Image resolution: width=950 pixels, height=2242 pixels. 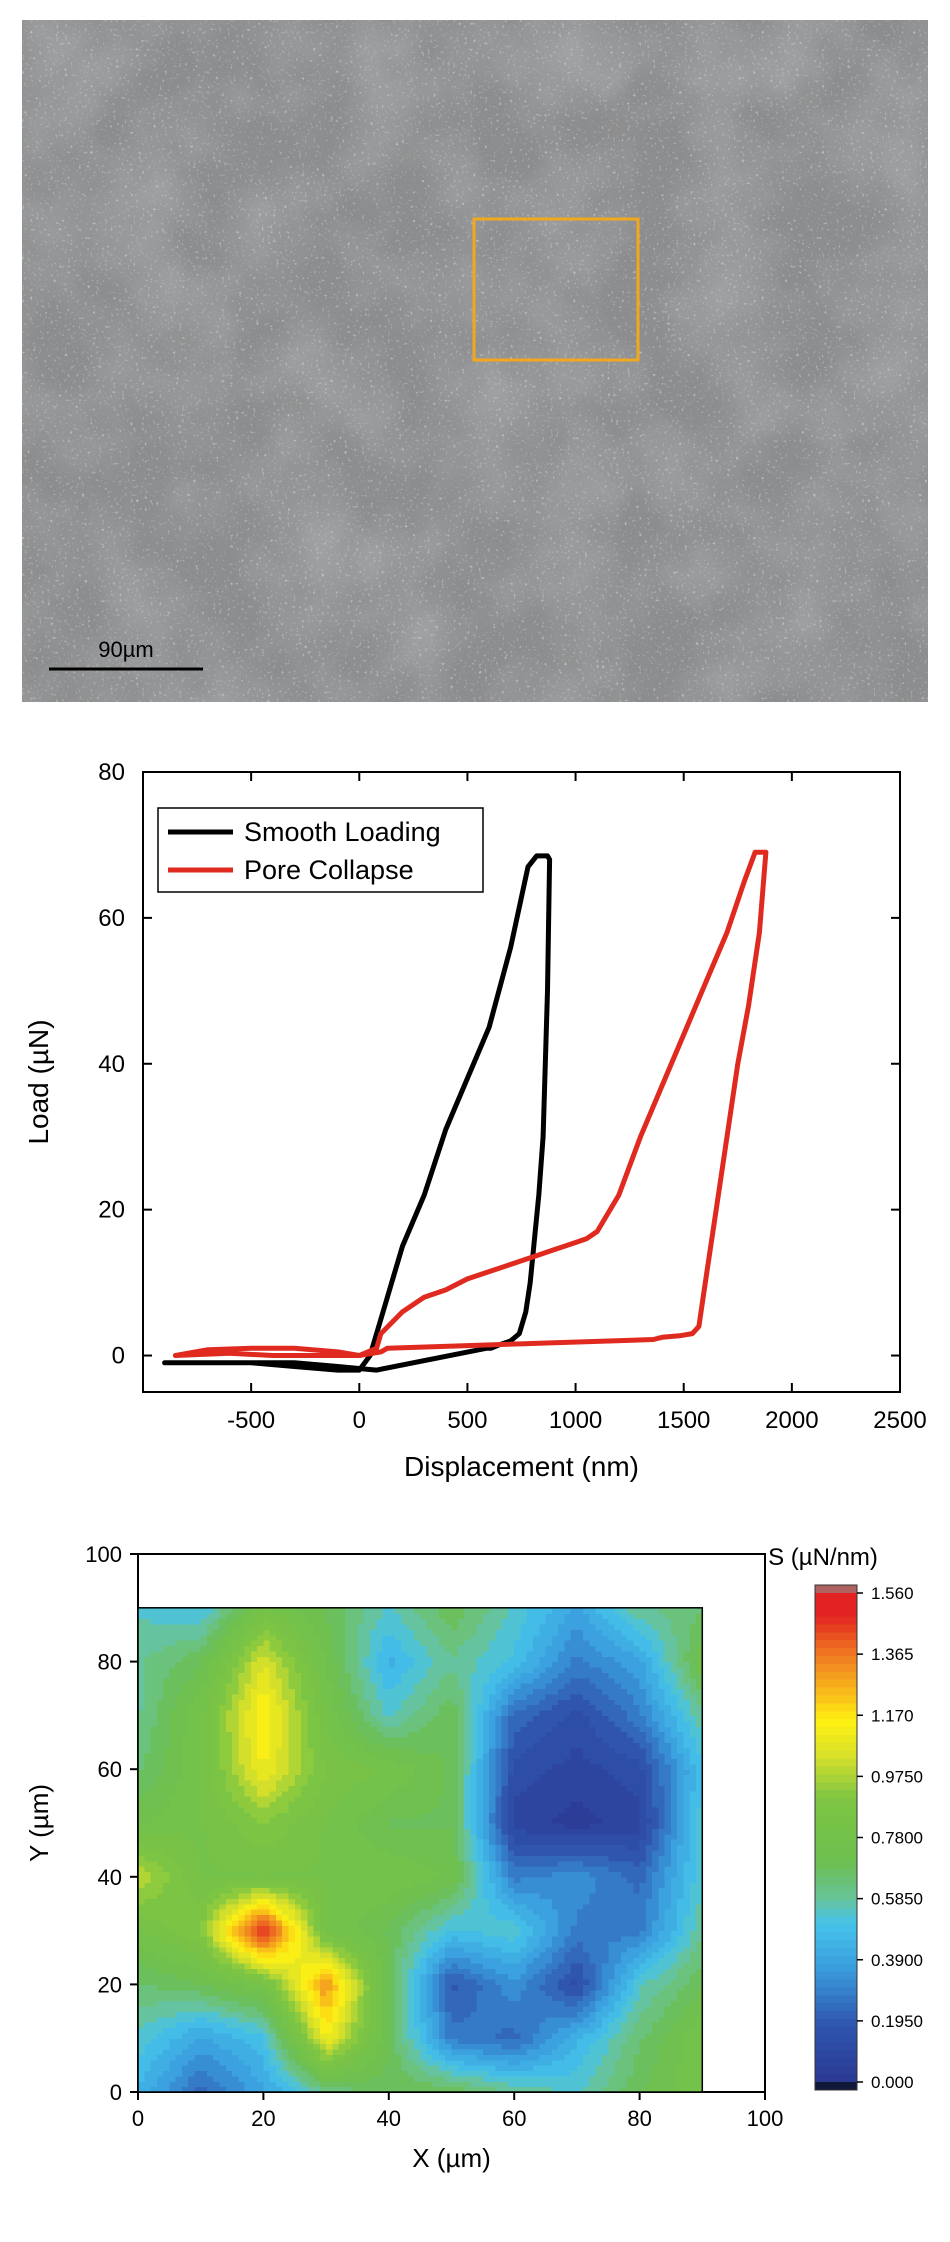 What do you see at coordinates (38, 1081) in the screenshot?
I see `y-axis-label: Load (µN)` at bounding box center [38, 1081].